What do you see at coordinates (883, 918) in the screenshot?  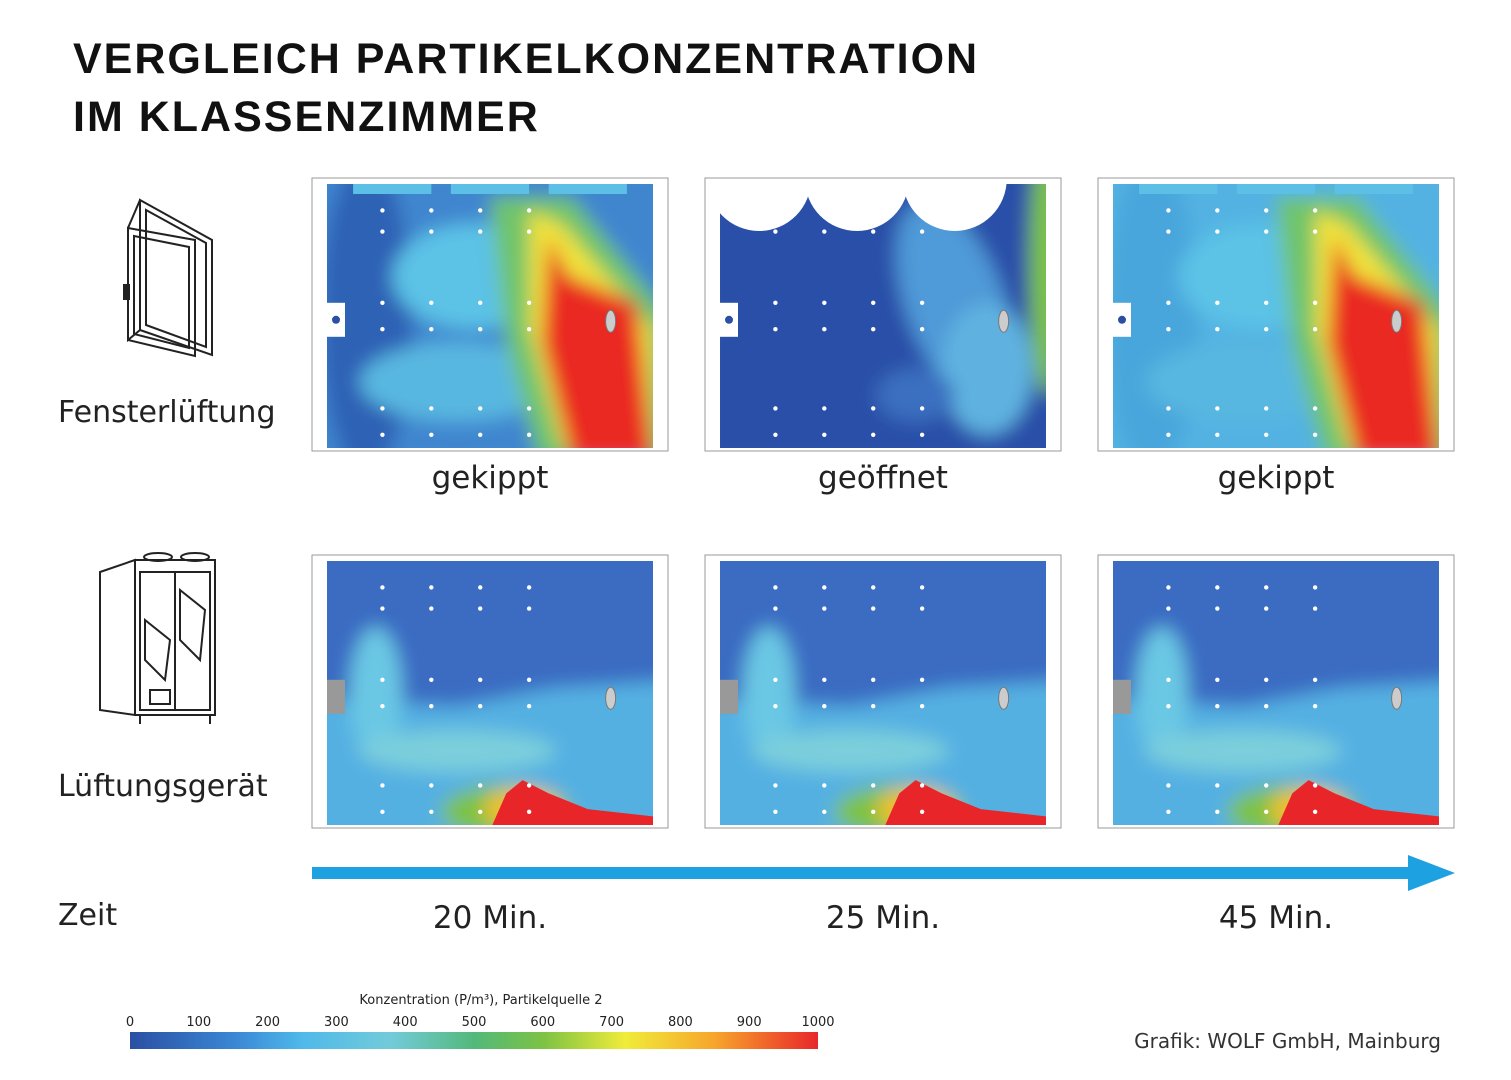 I see `time-step: 25 Min.` at bounding box center [883, 918].